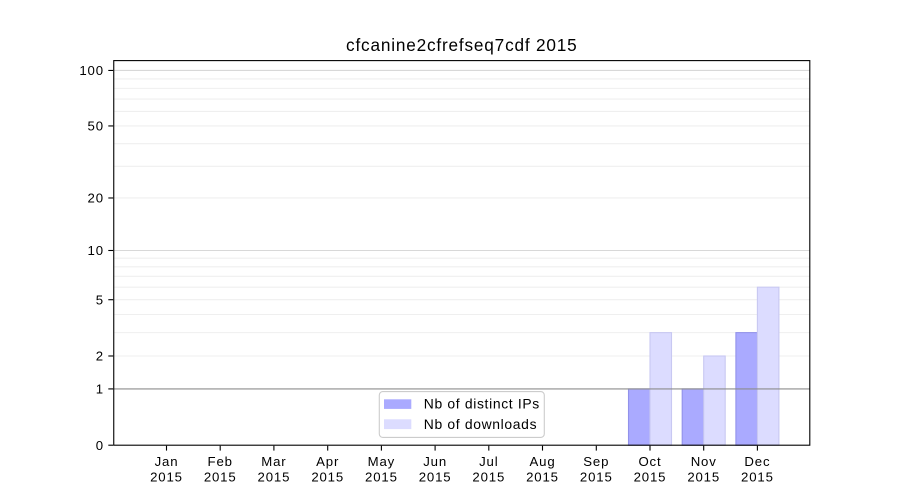  Describe the element at coordinates (482, 404) in the screenshot. I see `svg-text: Nb of distinct IPs` at that location.